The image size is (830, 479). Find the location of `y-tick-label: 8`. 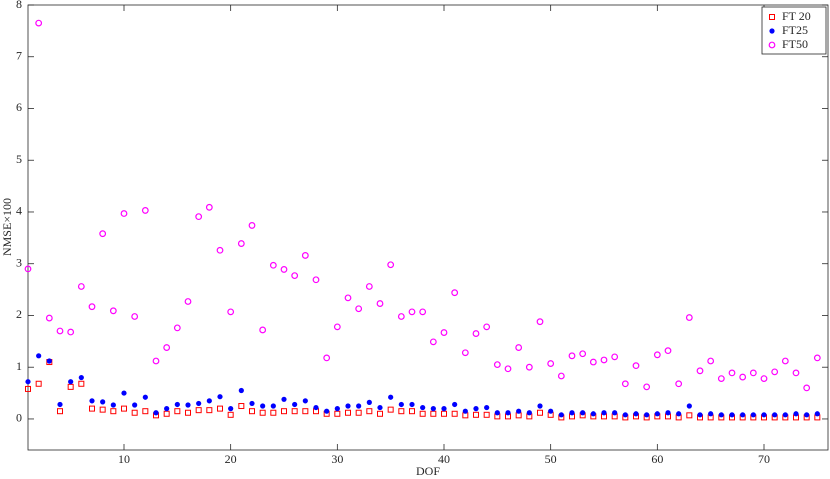

y-tick-label: 8 is located at coordinates (19, 5).